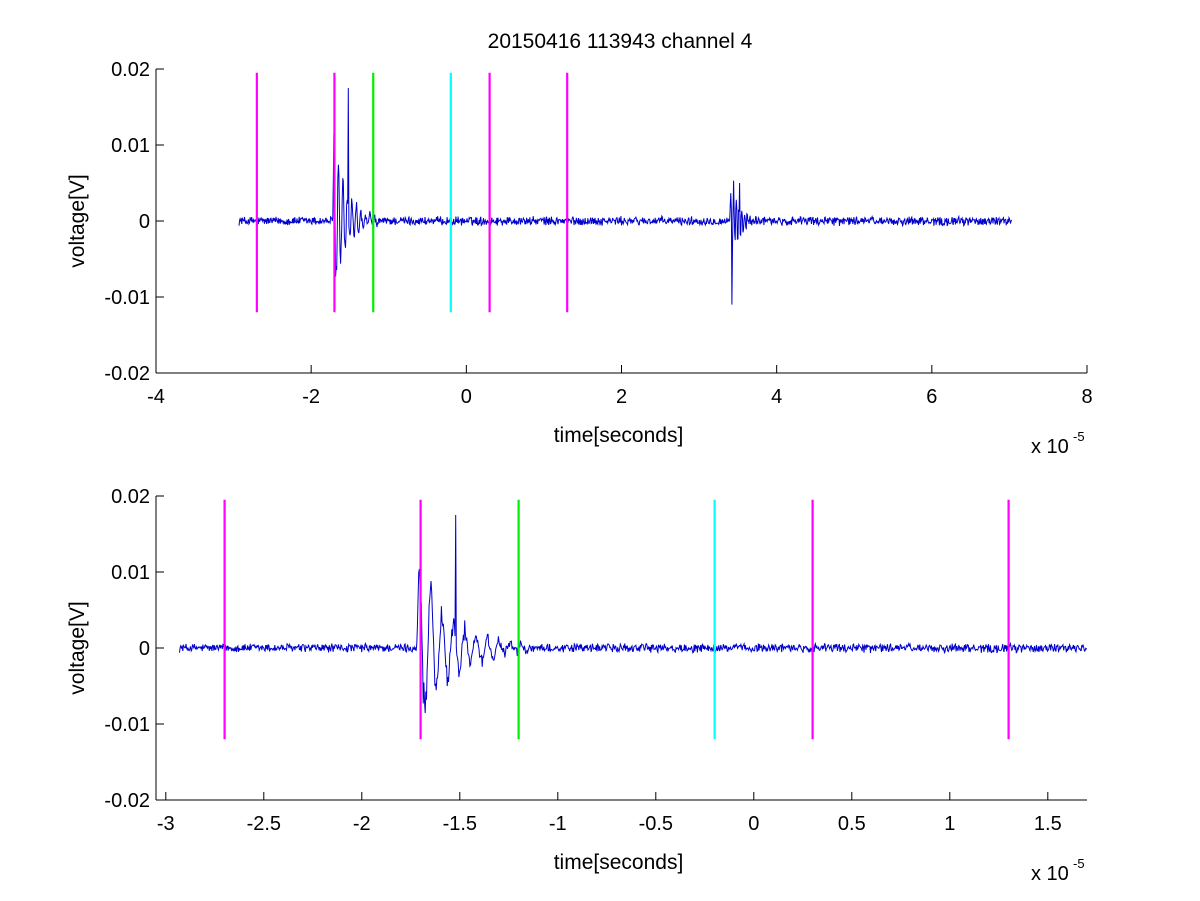 This screenshot has width=1200, height=901. Describe the element at coordinates (621, 397) in the screenshot. I see `x-tick-label: 2` at that location.